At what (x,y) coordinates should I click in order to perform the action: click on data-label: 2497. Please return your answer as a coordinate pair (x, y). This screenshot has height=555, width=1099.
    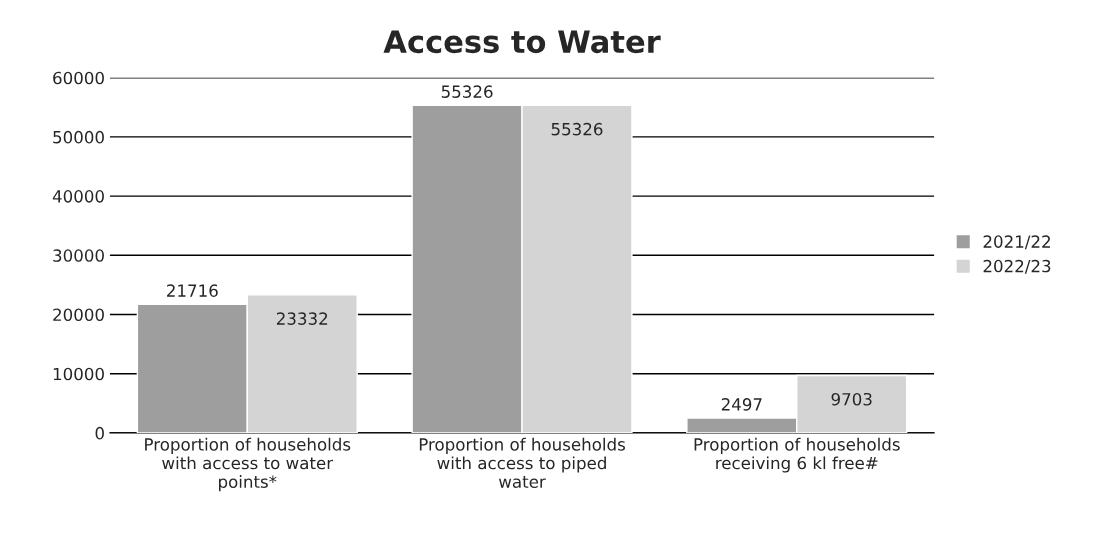
    Looking at the image, I should click on (741, 404).